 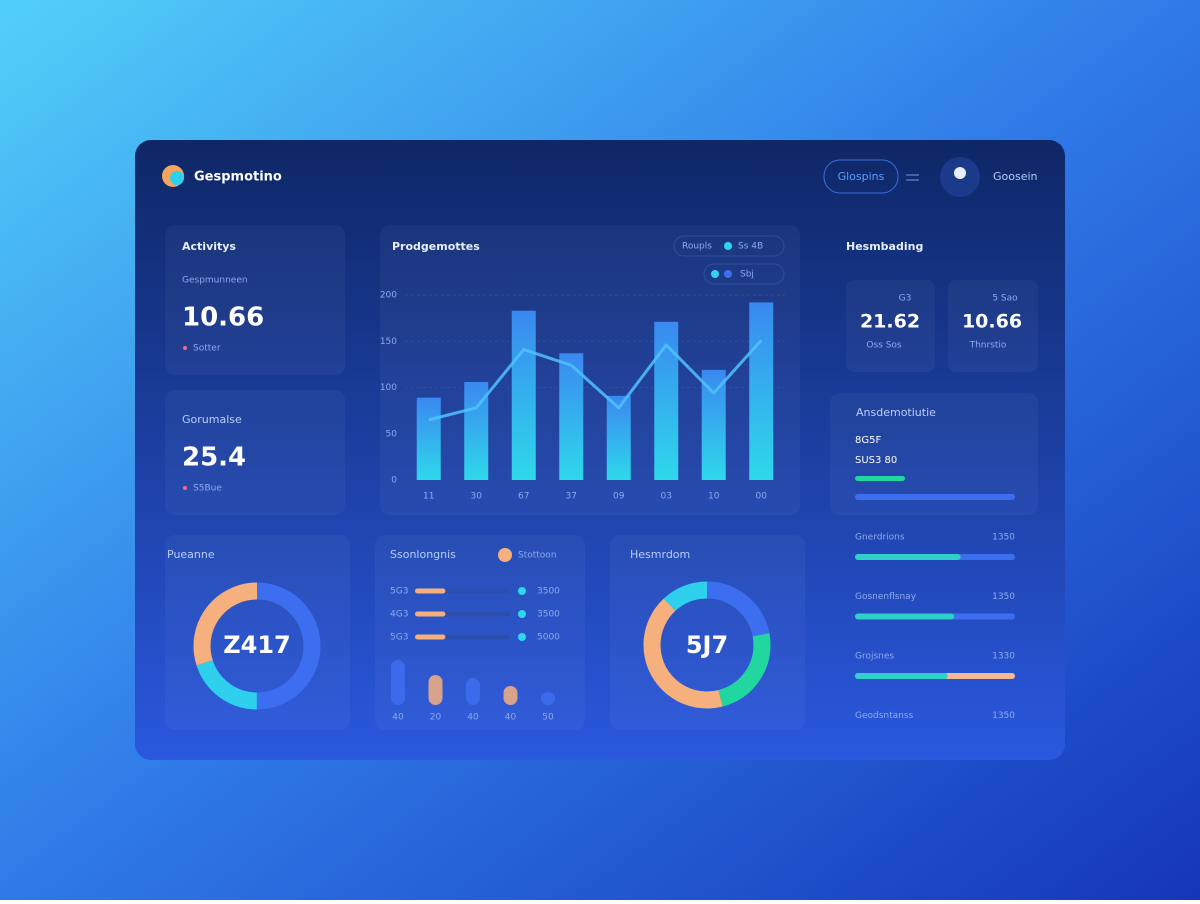 I want to click on card-note: Thnrstio, so click(x=988, y=346).